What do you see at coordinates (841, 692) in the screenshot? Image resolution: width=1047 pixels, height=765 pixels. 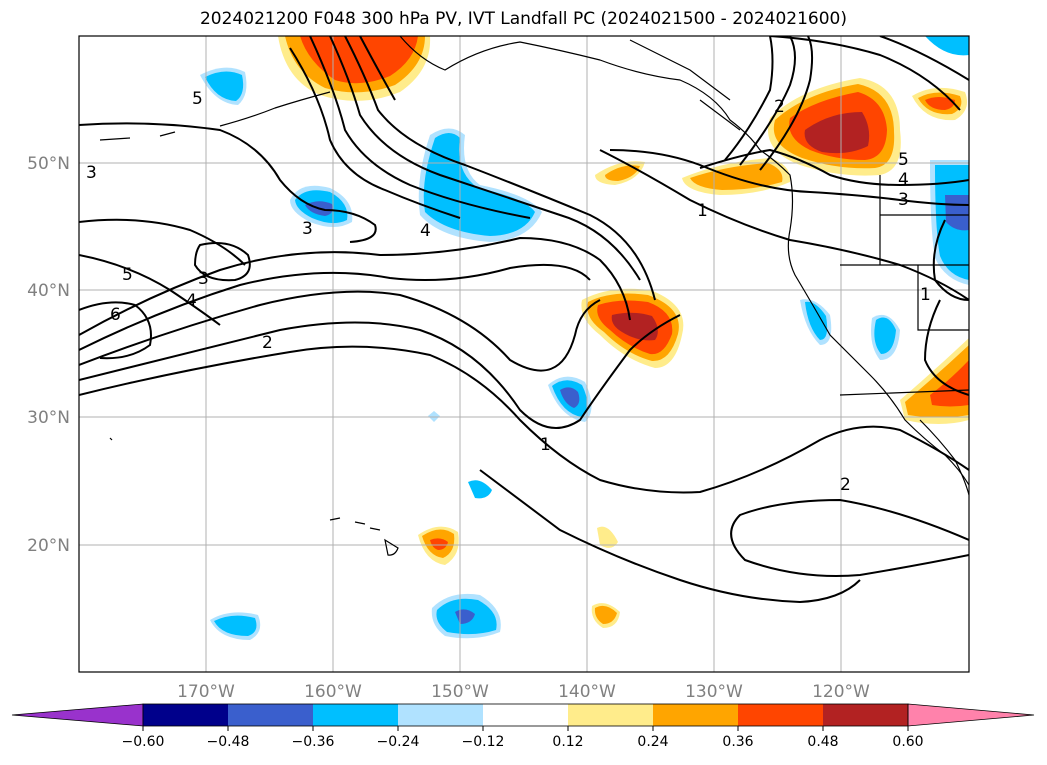 I see `lon-label: 120°W` at bounding box center [841, 692].